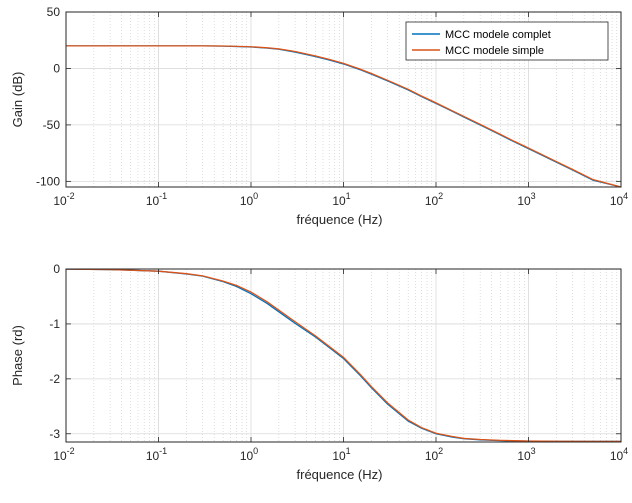 The height and width of the screenshot is (503, 632). I want to click on legend: MCC modele complet MCC modele simple, so click(507, 41).